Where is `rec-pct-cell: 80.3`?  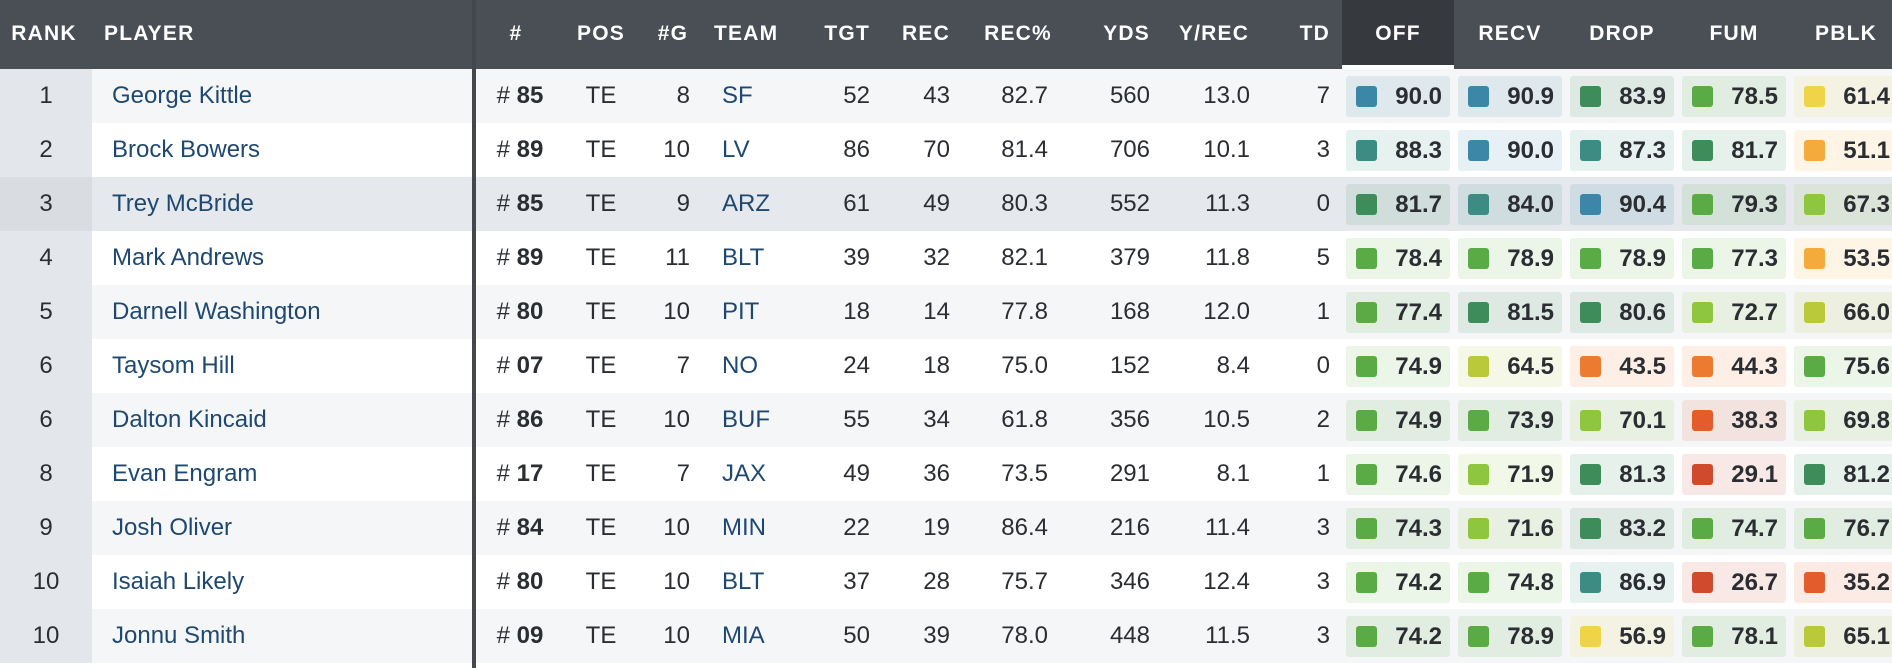
rec-pct-cell: 80.3 is located at coordinates (1024, 203).